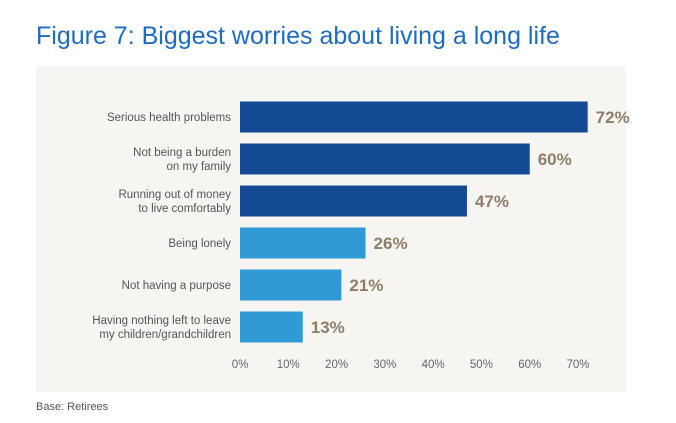 This screenshot has height=423, width=676. What do you see at coordinates (184, 209) in the screenshot?
I see `category-label: to live comfortably` at bounding box center [184, 209].